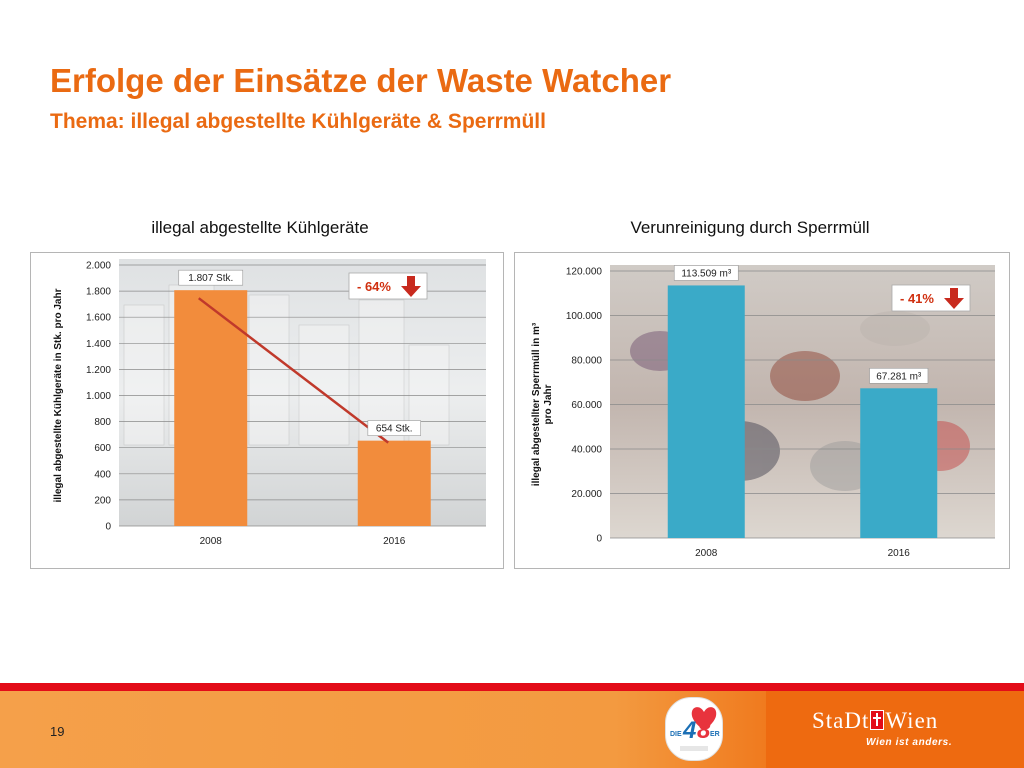  I want to click on y-tick-label: 1.000, so click(98, 396).